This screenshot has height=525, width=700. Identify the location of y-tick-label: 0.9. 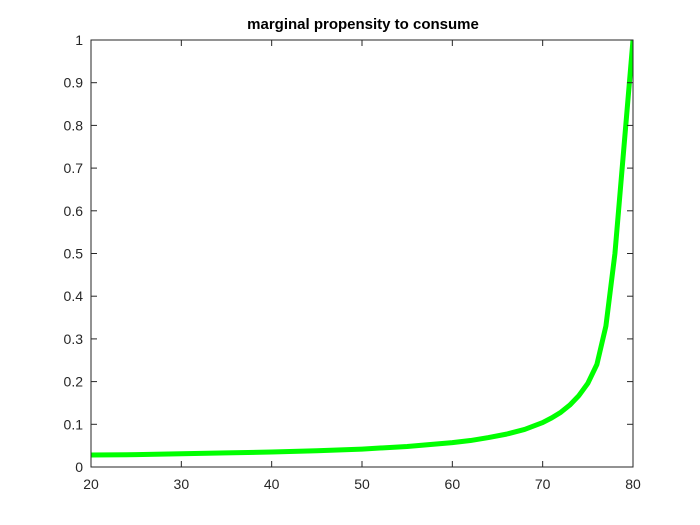
(74, 83).